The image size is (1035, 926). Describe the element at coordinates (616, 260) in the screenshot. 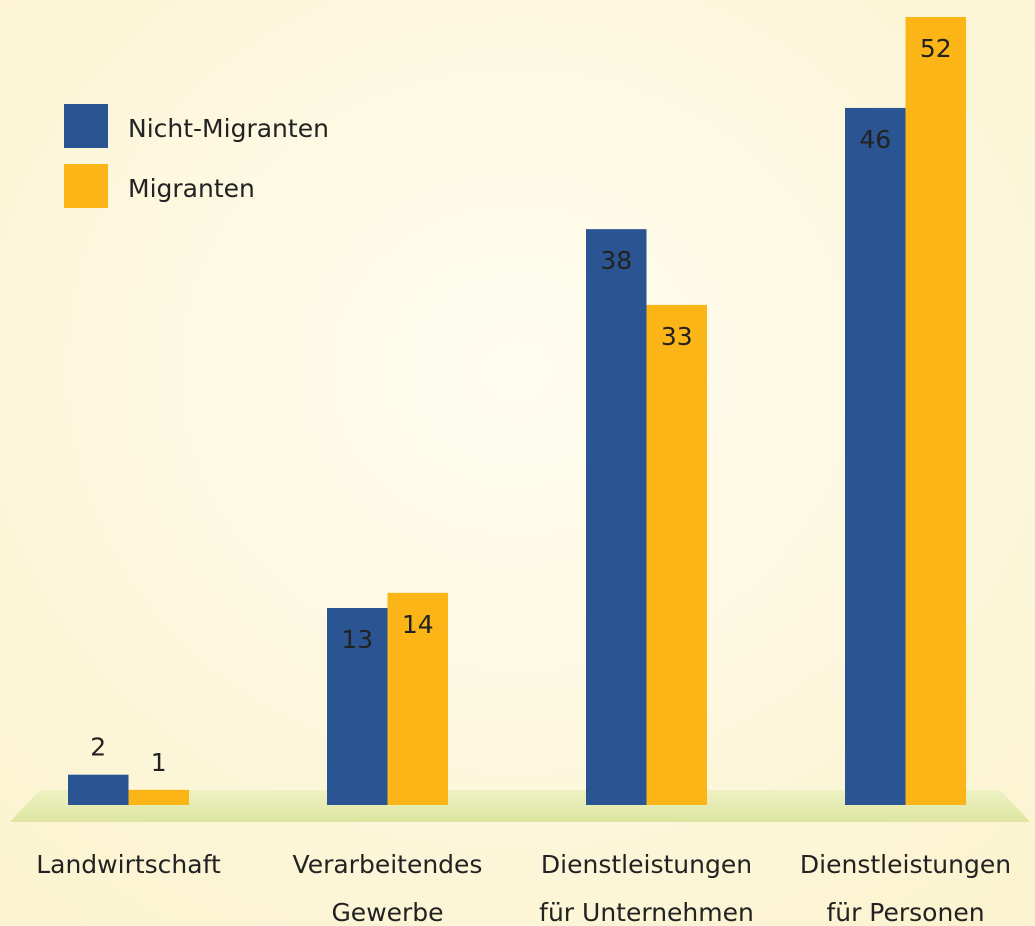

I see `value-label: 38` at that location.